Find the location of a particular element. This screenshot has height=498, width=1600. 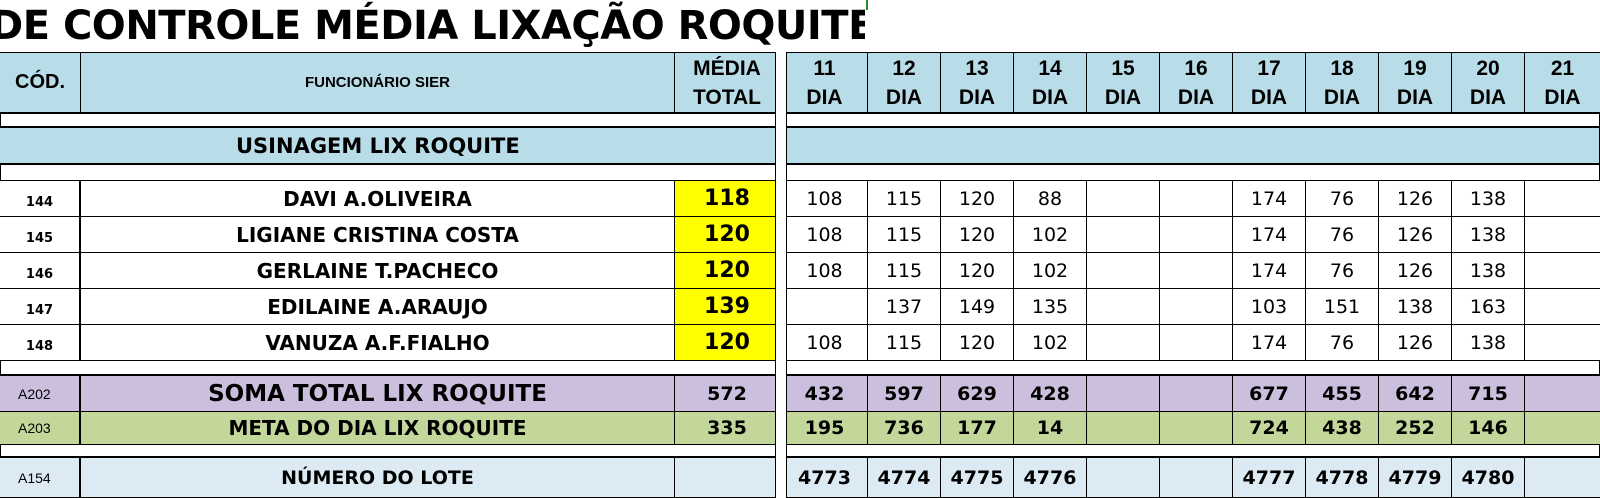

lote-day-value: 4774 is located at coordinates (904, 477).